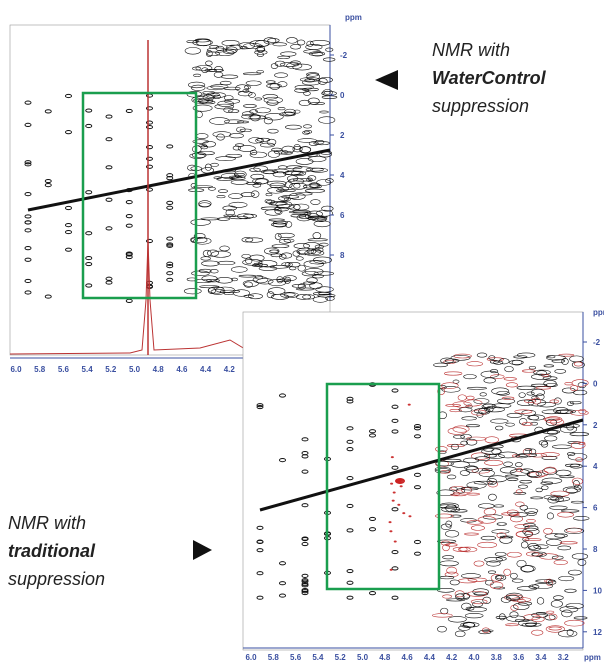  I want to click on x-tick-label: 4.6, so click(408, 657).